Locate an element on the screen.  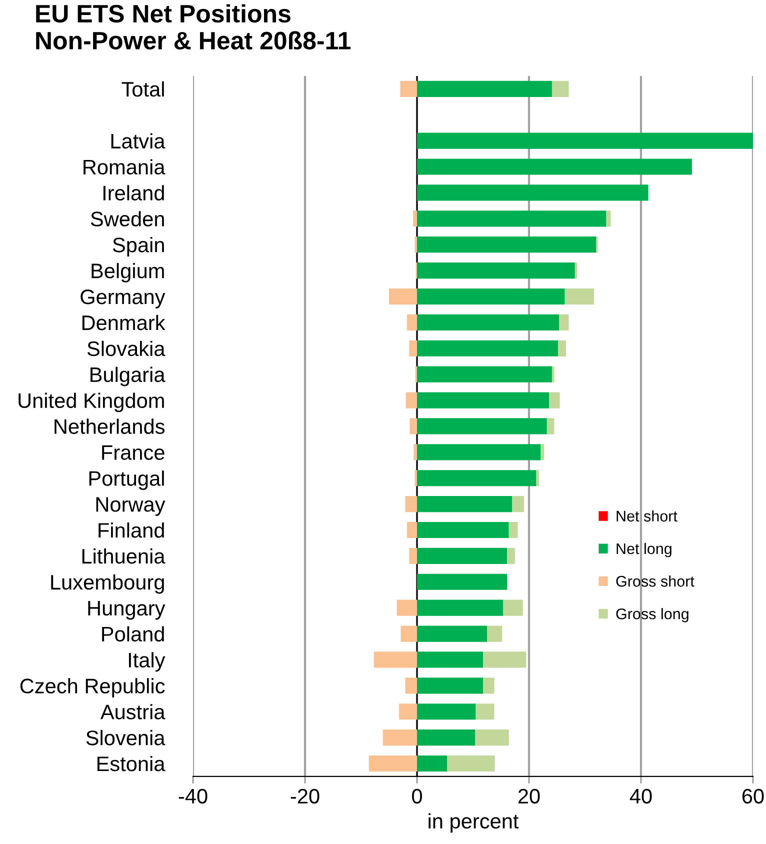
y-tick-label: Belgium is located at coordinates (128, 272).